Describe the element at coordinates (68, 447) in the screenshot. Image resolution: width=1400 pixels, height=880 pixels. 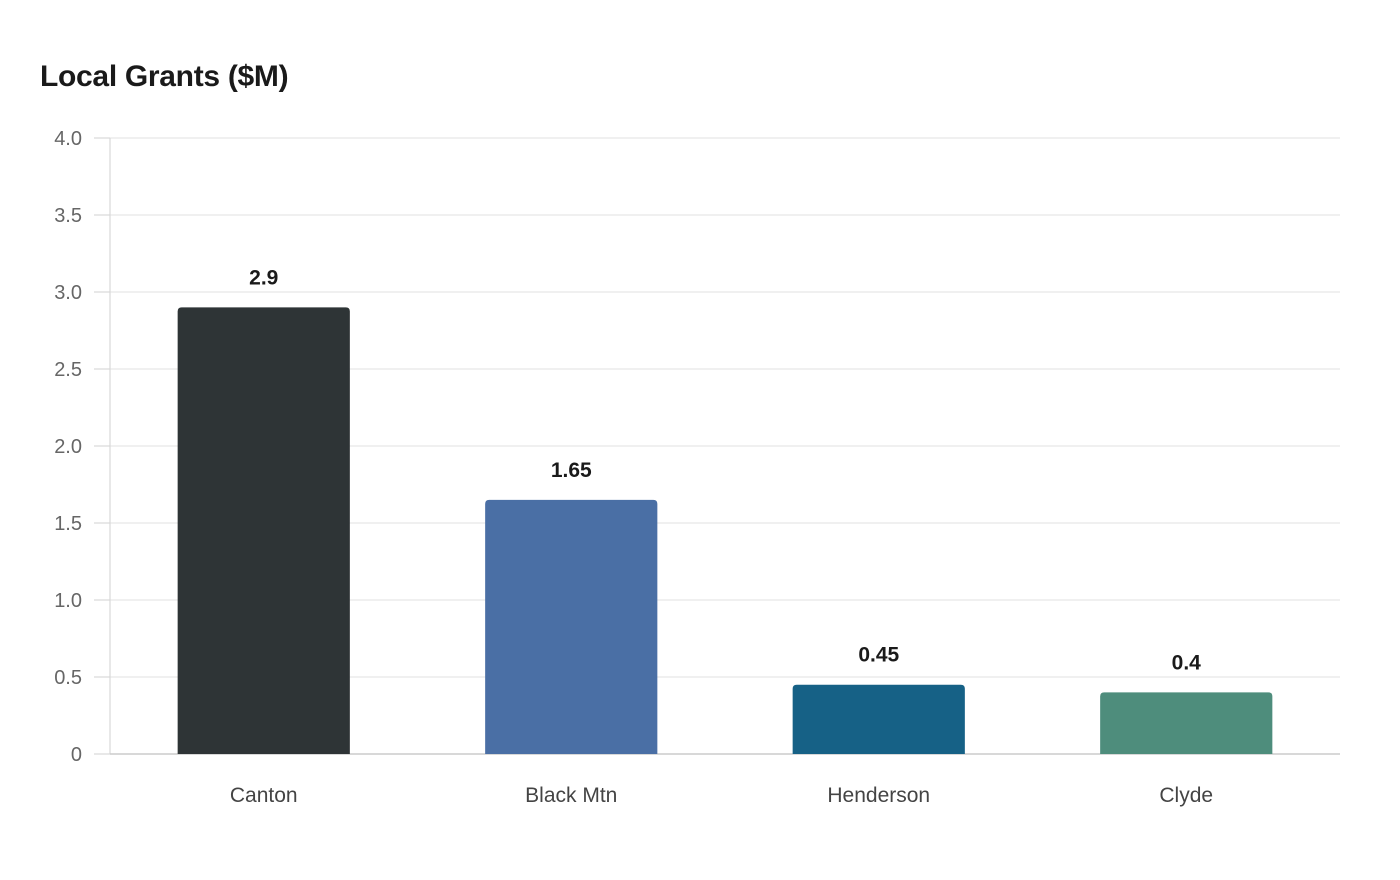
I see `y-tick-label: 2.0` at that location.